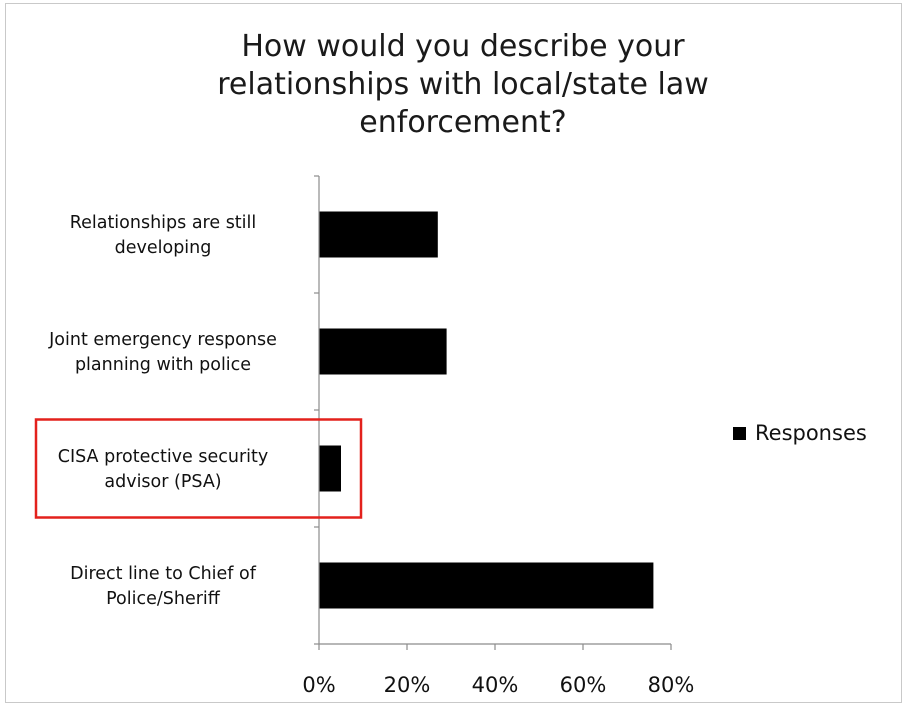 The height and width of the screenshot is (708, 907). What do you see at coordinates (163, 248) in the screenshot?
I see `category-label: developing` at bounding box center [163, 248].